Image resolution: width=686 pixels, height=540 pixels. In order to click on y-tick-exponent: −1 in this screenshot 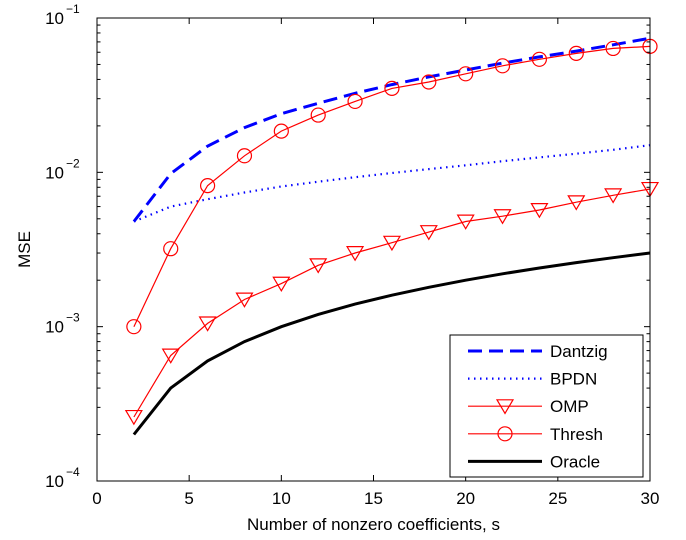, I will do `click(73, 9)`.